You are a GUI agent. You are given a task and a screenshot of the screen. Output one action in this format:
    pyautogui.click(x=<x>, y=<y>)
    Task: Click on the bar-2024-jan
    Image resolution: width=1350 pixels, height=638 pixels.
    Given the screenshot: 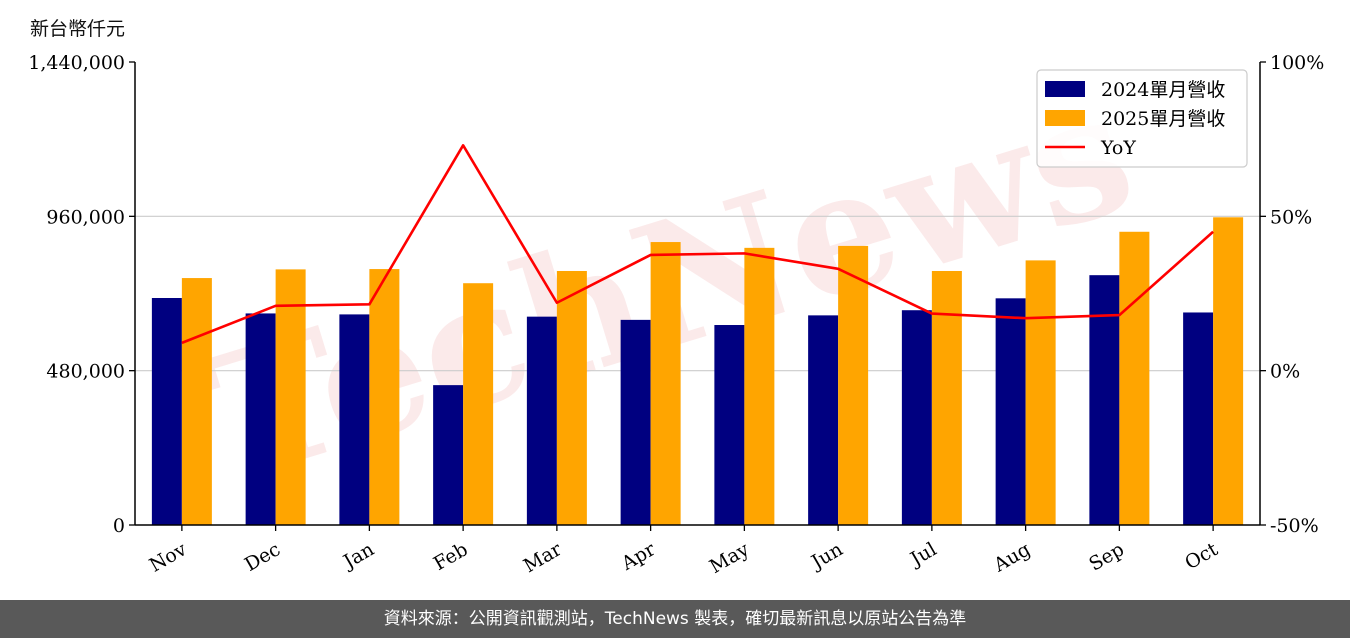 What is the action you would take?
    pyautogui.click(x=354, y=419)
    